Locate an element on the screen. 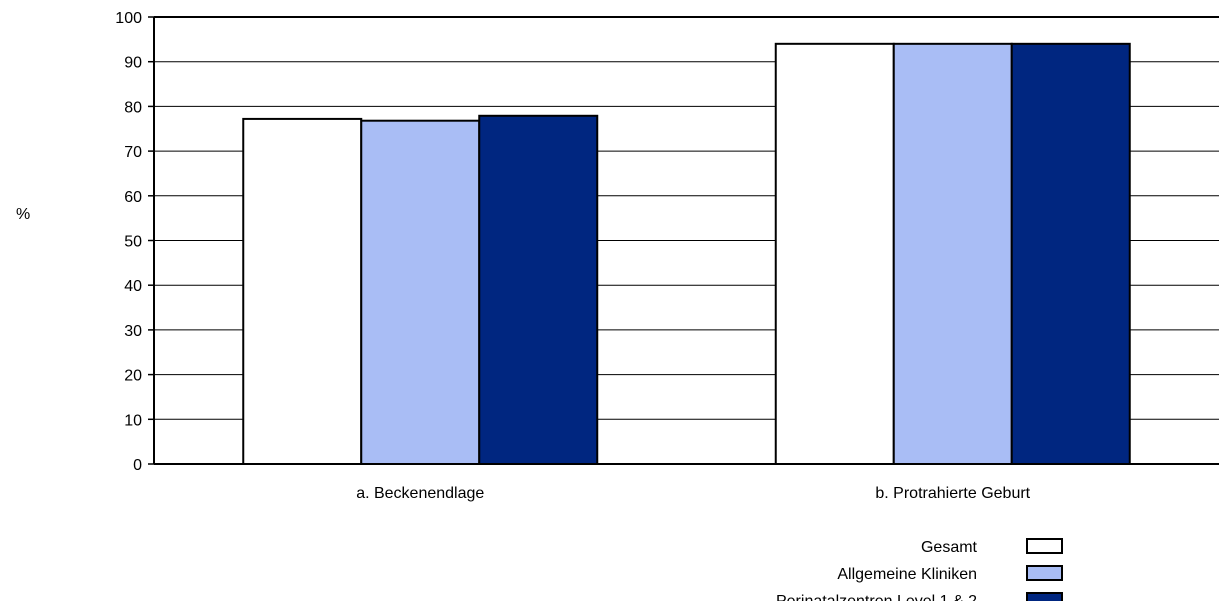  y-tick-label: 40 is located at coordinates (133, 286).